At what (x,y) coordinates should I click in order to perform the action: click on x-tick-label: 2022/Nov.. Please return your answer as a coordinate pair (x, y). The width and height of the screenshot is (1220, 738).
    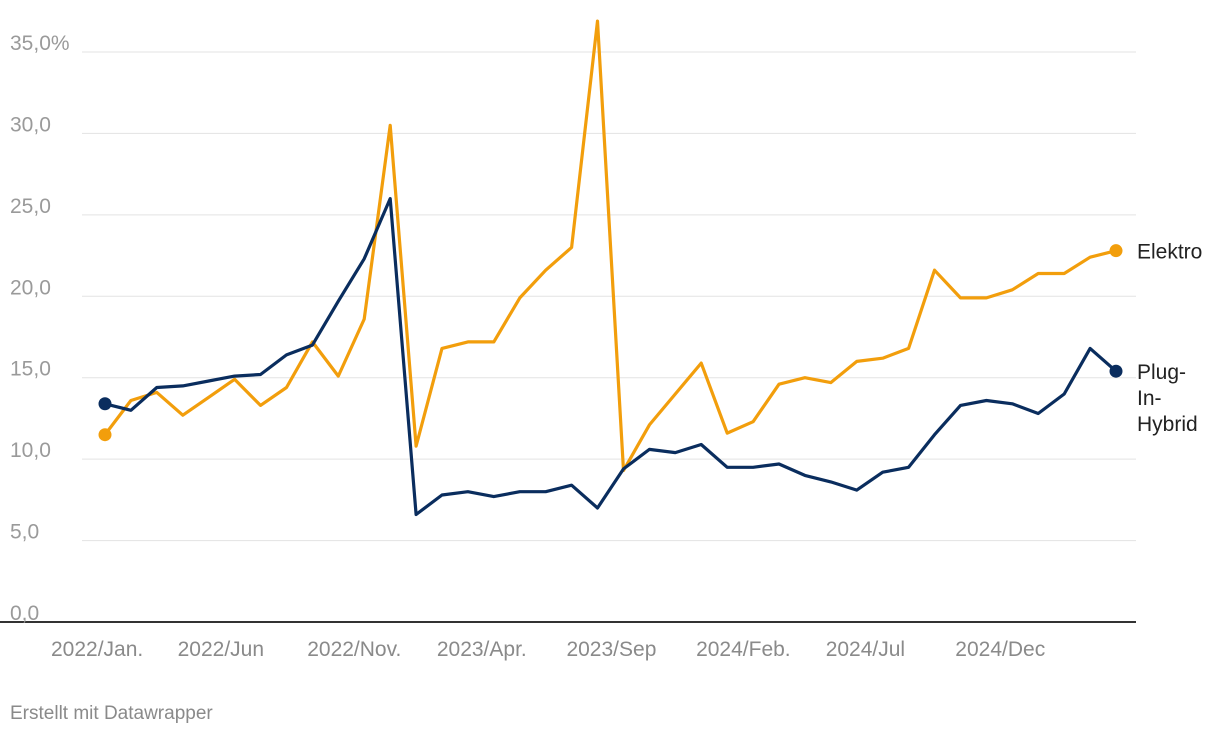
    Looking at the image, I should click on (354, 649).